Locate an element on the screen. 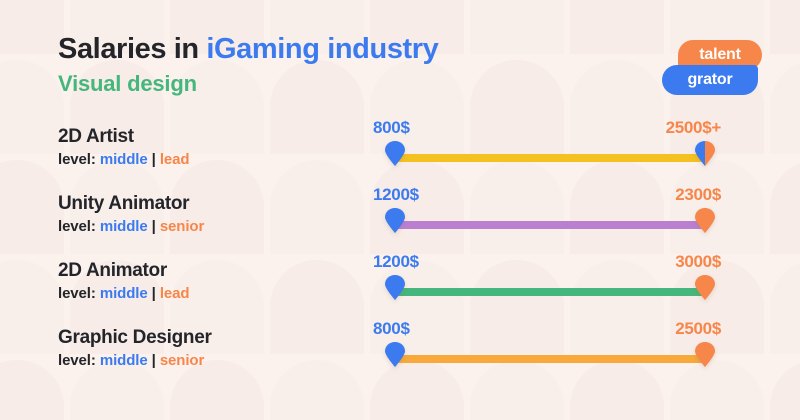 The image size is (800, 420). max-salary-label: 2300$ is located at coordinates (698, 194).